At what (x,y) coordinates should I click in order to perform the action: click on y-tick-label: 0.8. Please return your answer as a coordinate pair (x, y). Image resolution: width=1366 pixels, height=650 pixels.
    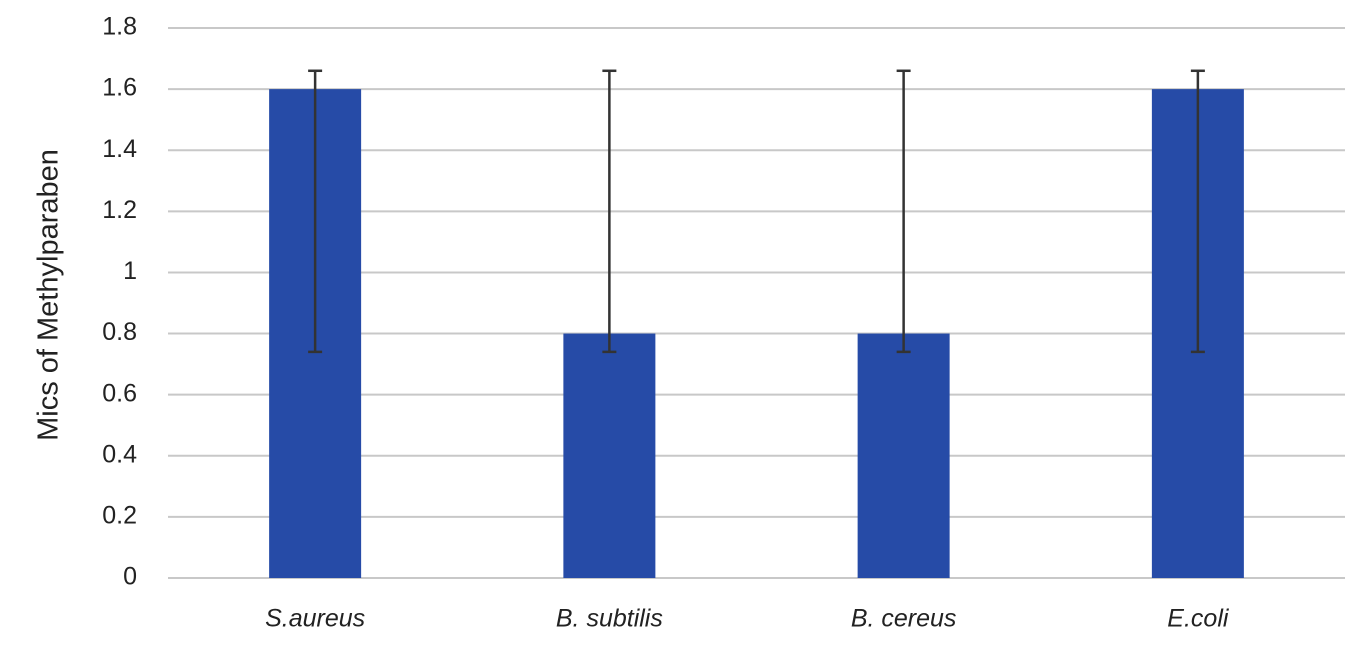
    Looking at the image, I should click on (119, 332).